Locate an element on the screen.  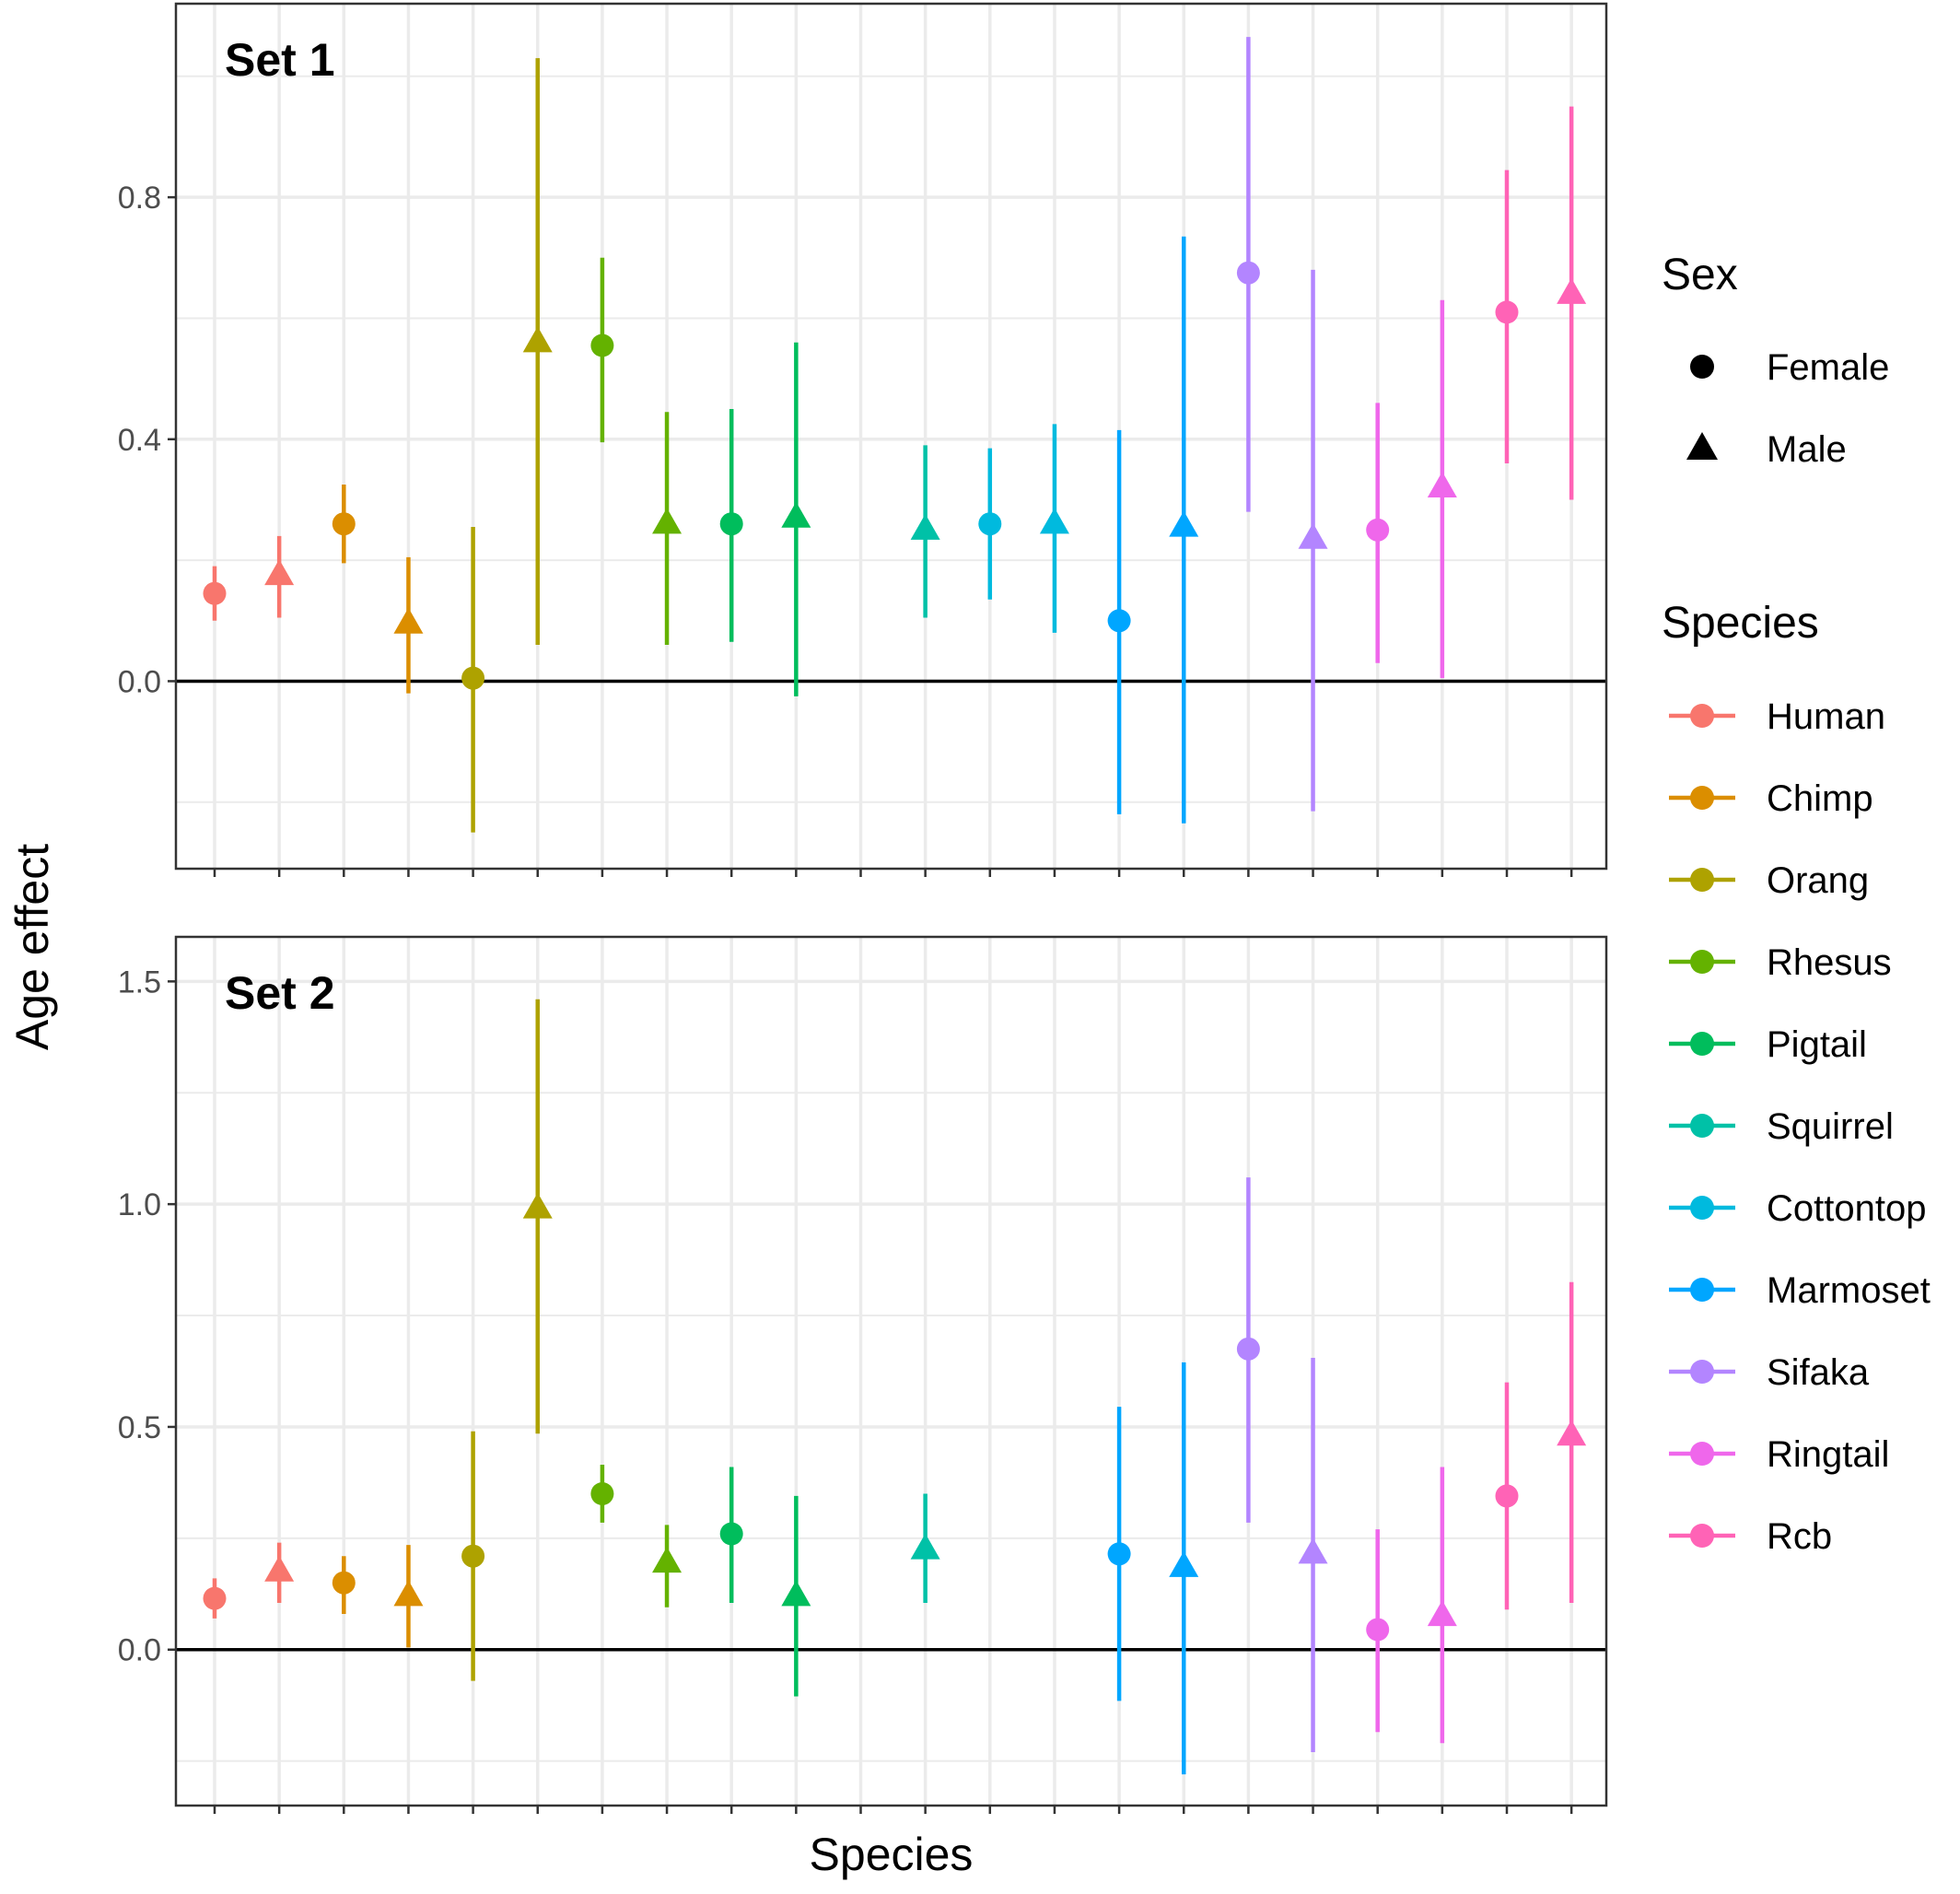
legend-label-rhesus: Rhesus is located at coordinates (1829, 962).